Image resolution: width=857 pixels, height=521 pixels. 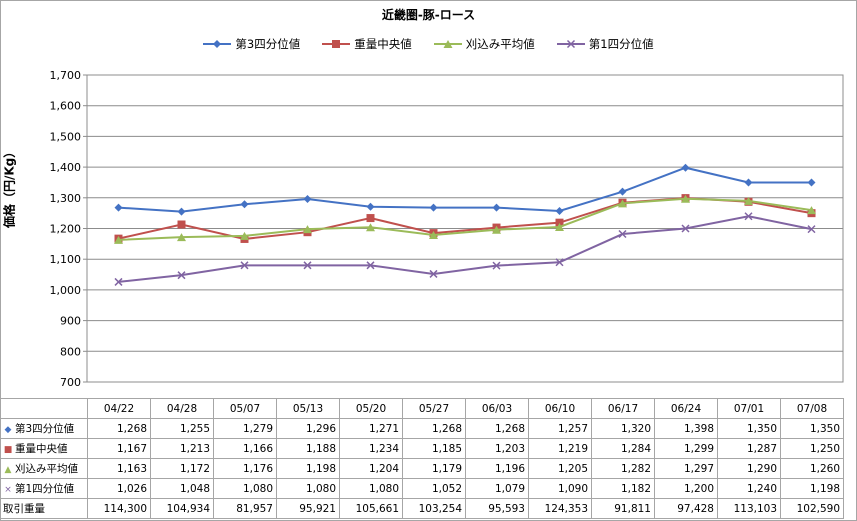 I want to click on category-label: 06/03, so click(x=497, y=408).